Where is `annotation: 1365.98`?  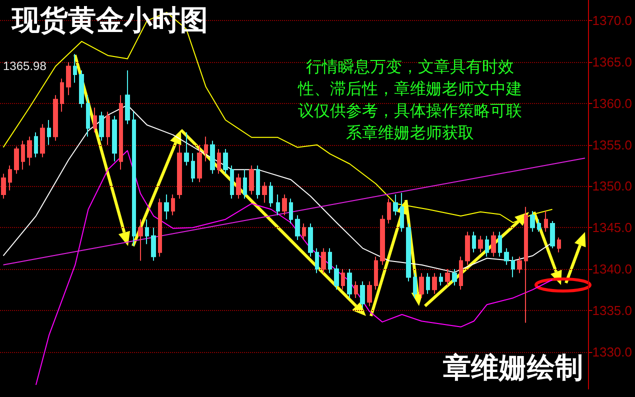 annotation: 1365.98 is located at coordinates (24, 66).